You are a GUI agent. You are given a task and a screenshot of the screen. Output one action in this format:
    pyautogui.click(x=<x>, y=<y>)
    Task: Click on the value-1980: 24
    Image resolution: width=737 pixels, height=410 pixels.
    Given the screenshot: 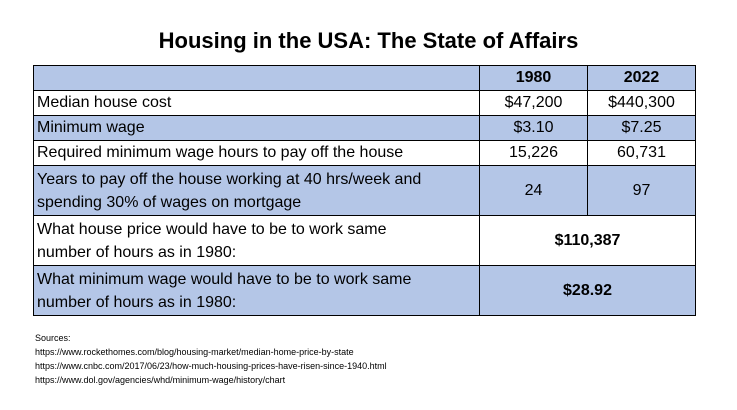 What is the action you would take?
    pyautogui.click(x=533, y=190)
    